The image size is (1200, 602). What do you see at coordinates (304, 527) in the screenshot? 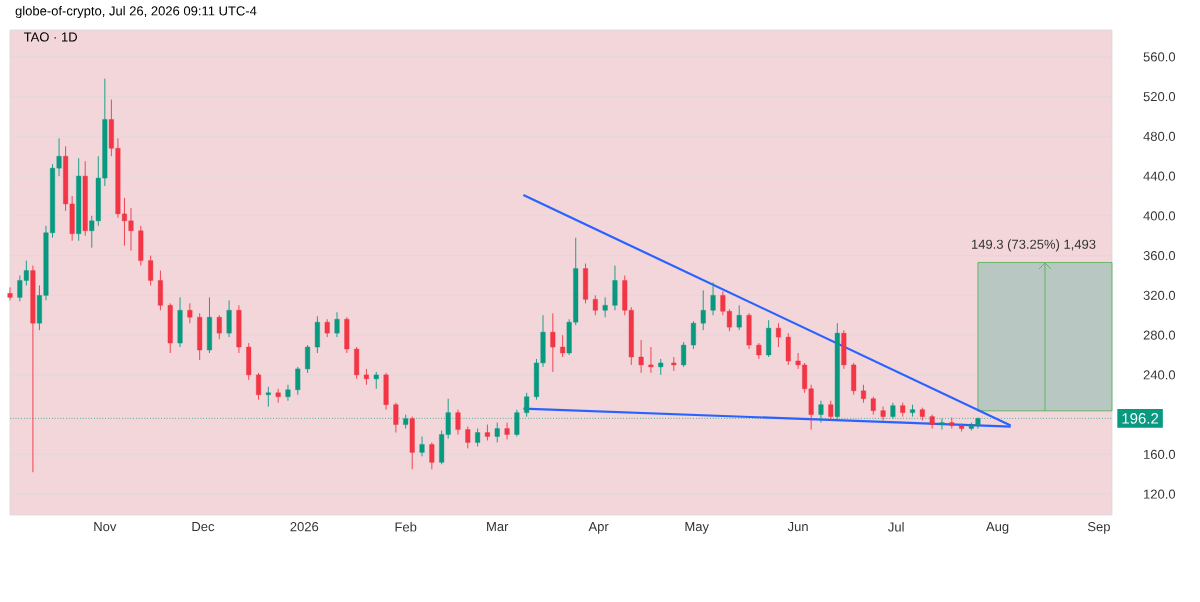
I see `x-tick-label: 2026` at bounding box center [304, 527].